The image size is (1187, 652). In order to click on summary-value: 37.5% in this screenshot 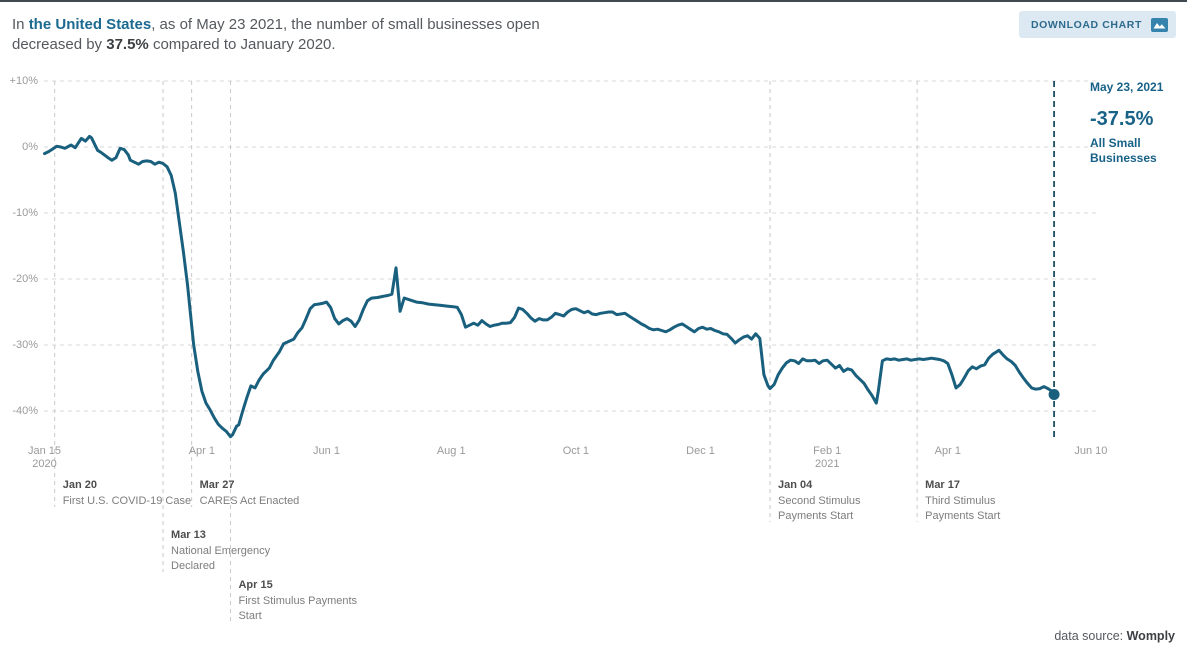, I will do `click(127, 44)`.